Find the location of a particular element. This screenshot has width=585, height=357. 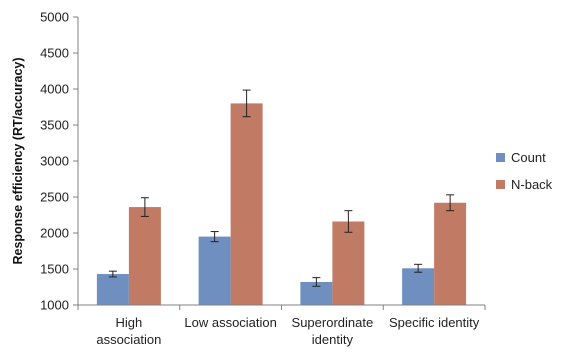

x-category-label: High association is located at coordinates (128, 331).